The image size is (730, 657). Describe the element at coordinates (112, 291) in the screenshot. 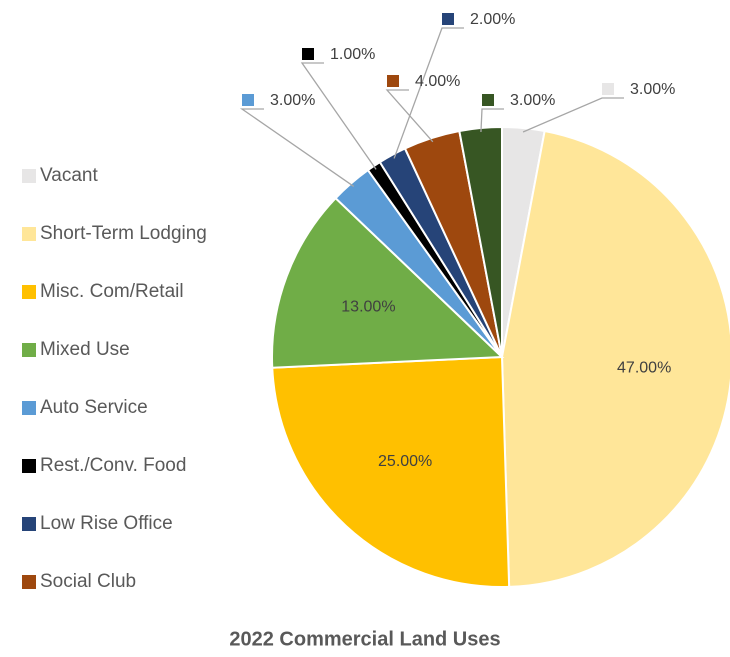

I see `legend-label: Misc. Com/Retail` at that location.